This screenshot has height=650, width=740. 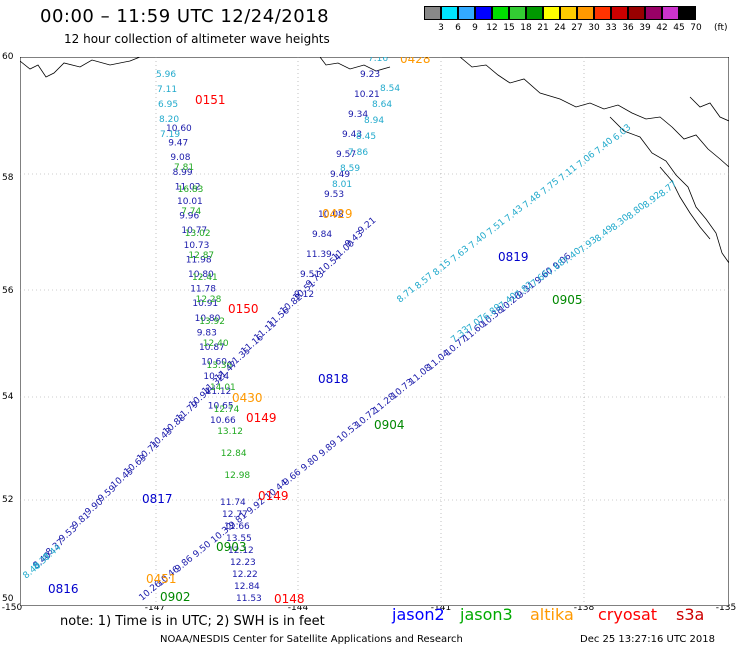 What do you see at coordinates (492, 28) in the screenshot?
I see `colorbar-label: 12` at bounding box center [492, 28].